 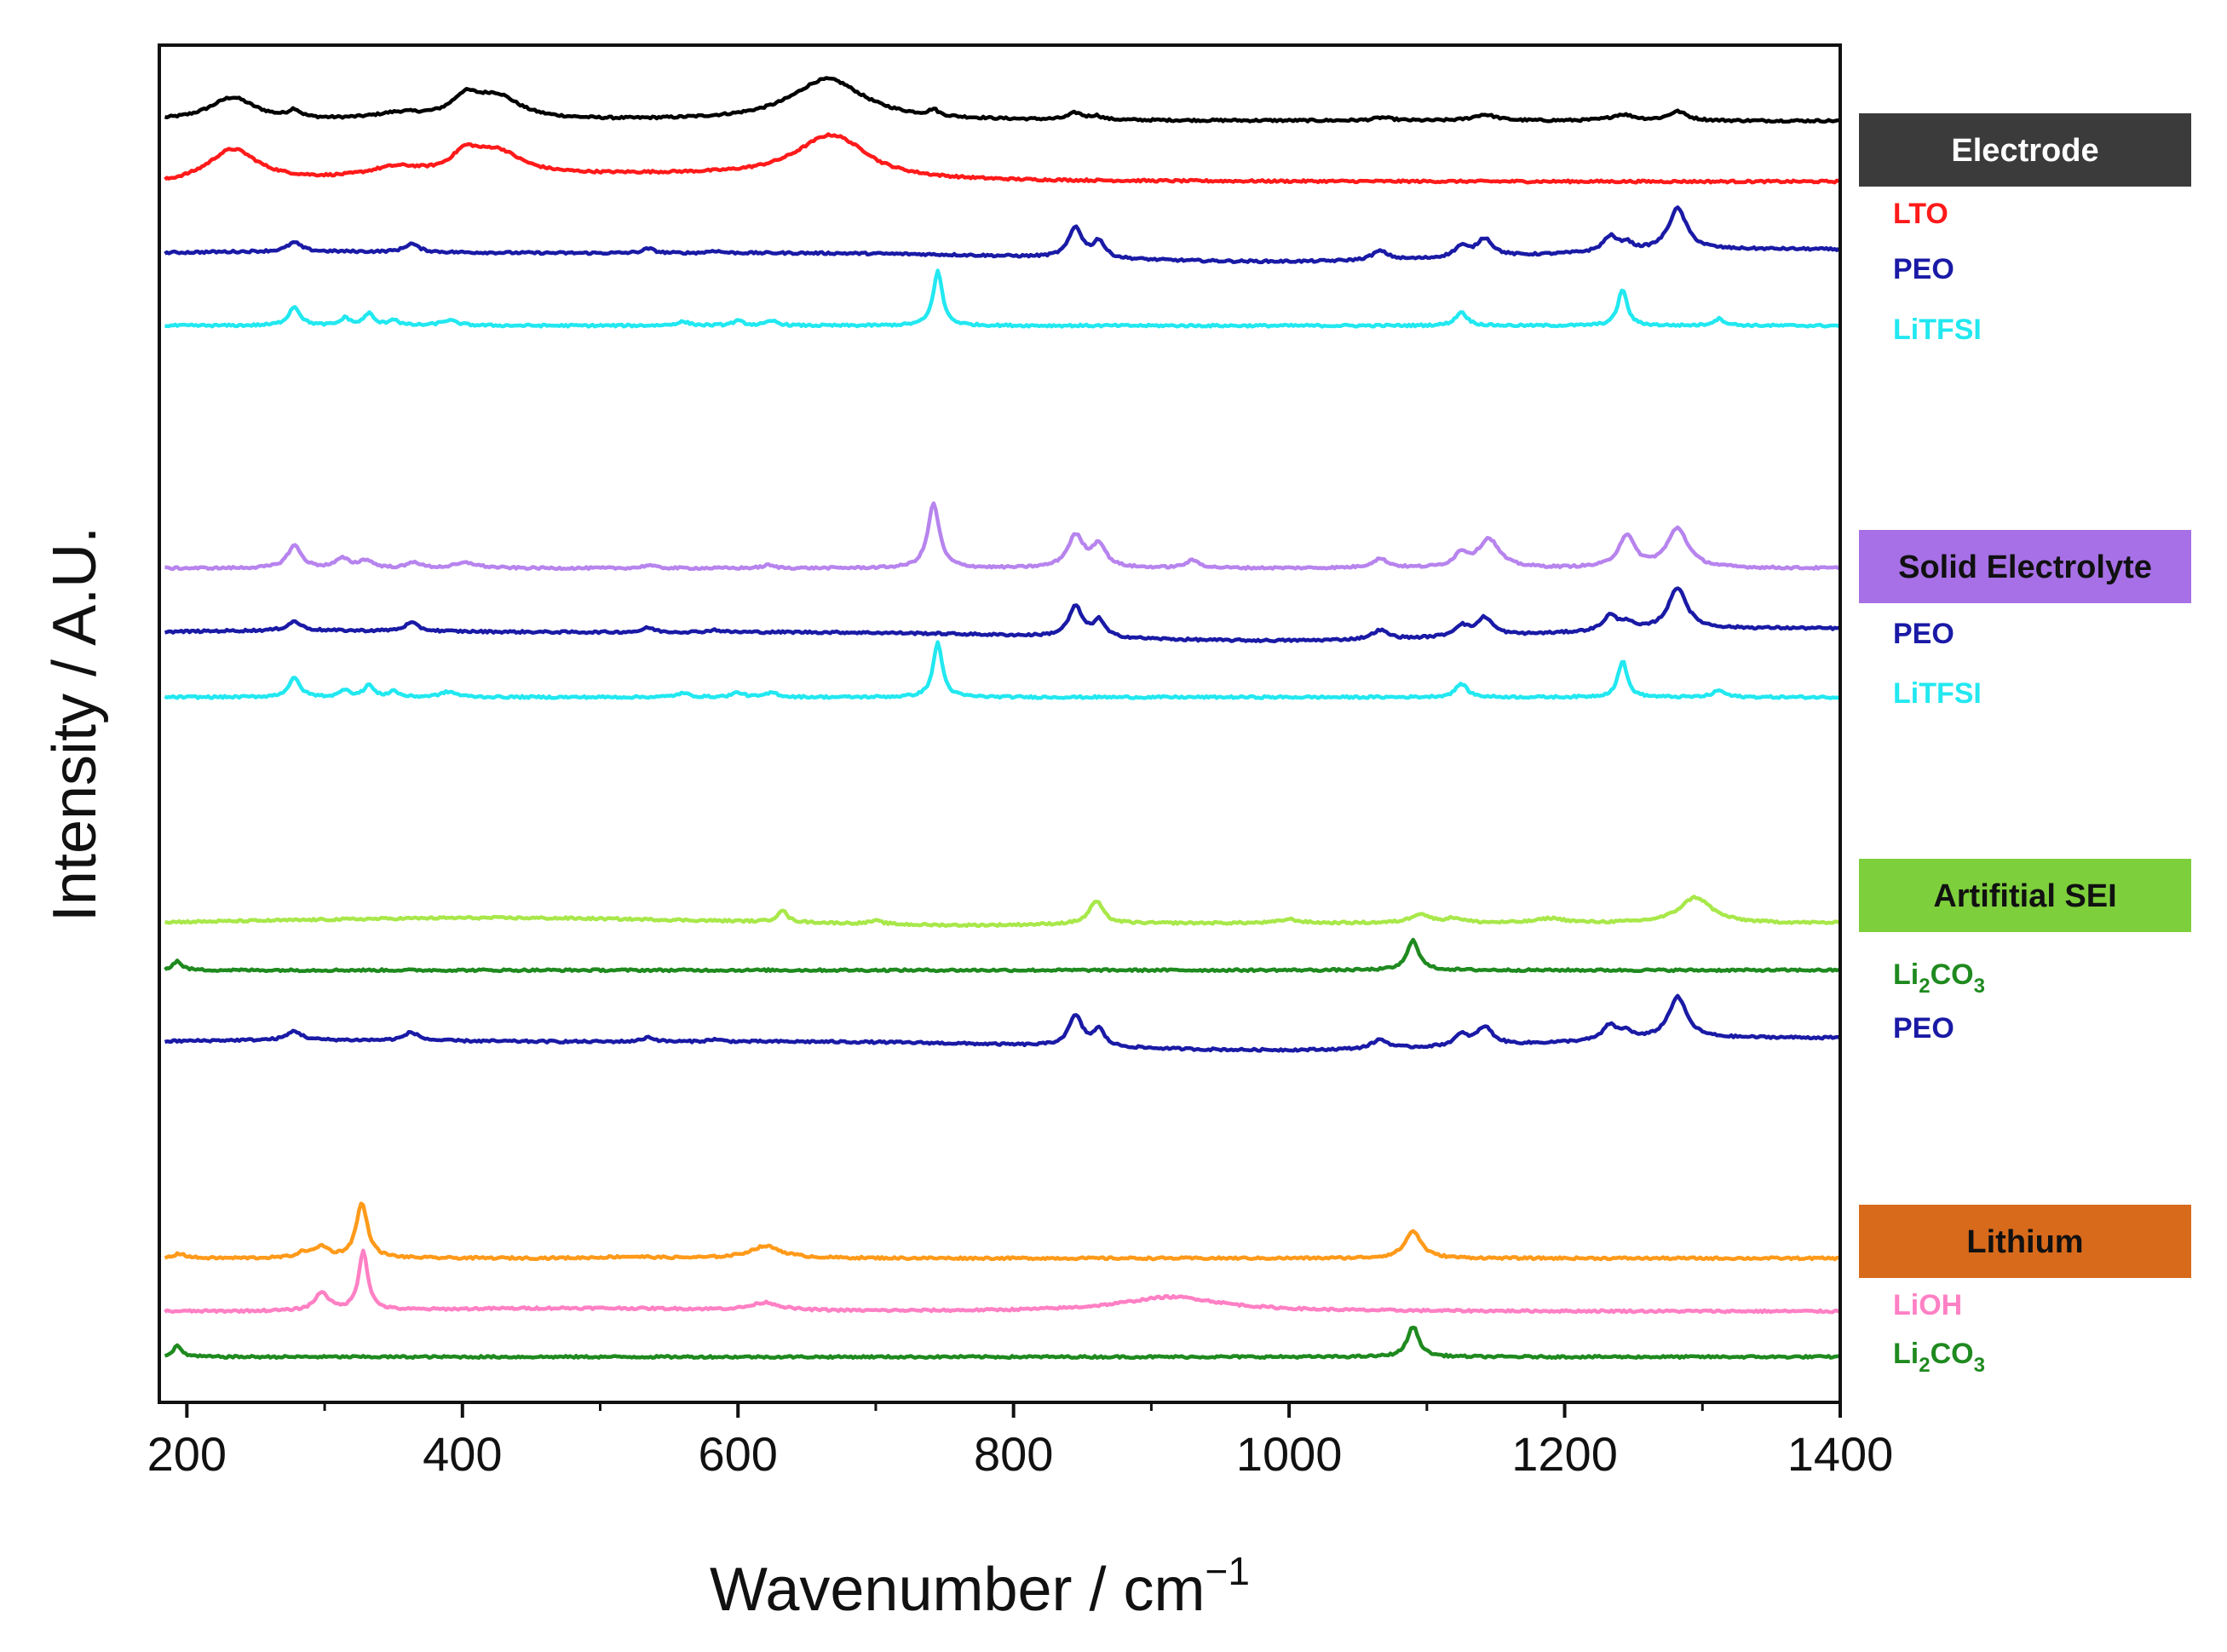 I want to click on x-ticks: 200 400 600 800 1000 1200 1400, so click(x=1021, y=1441).